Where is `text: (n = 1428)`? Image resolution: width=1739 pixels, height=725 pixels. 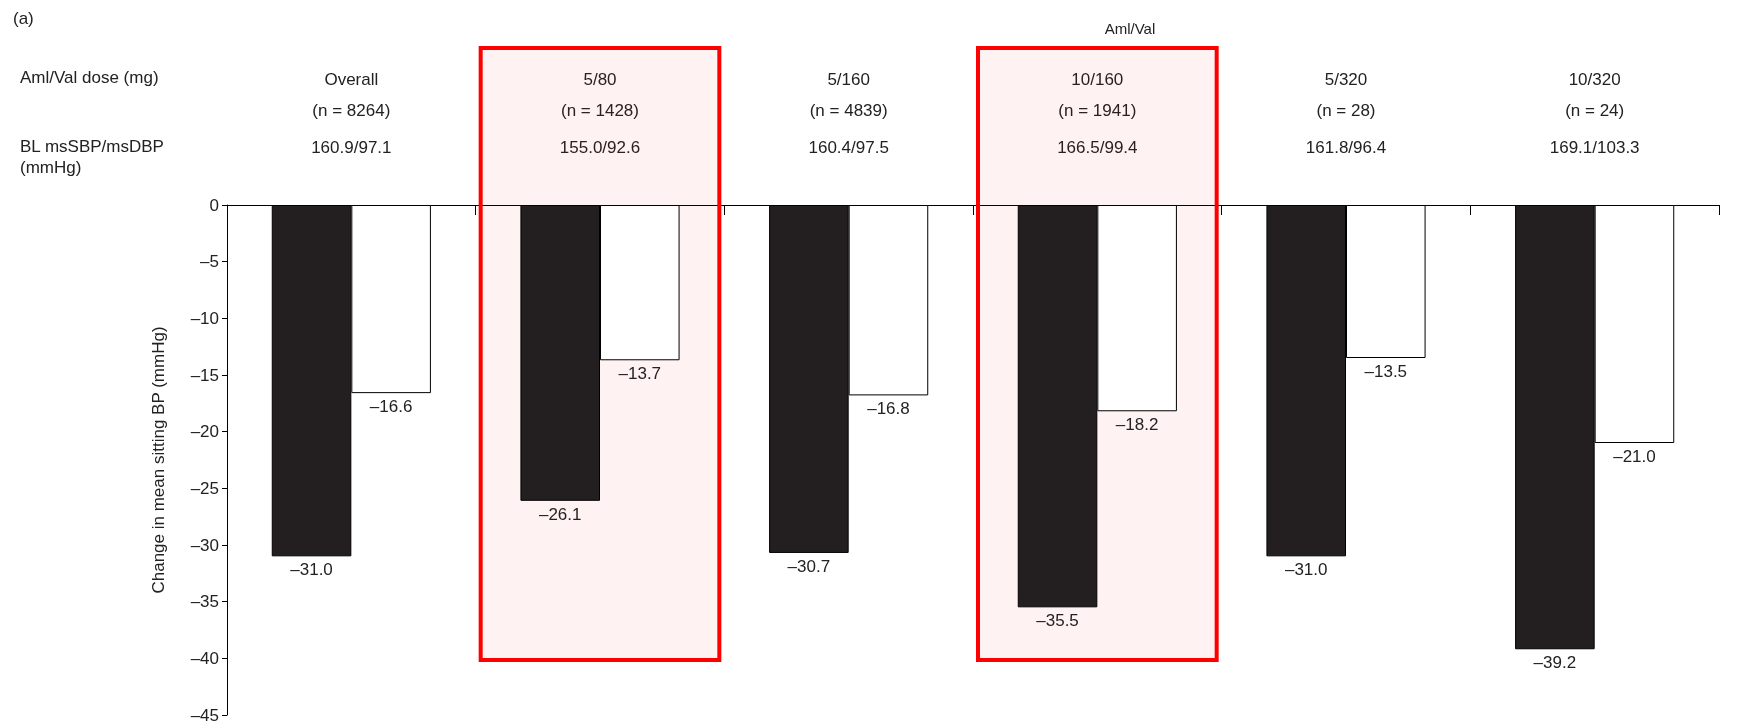 text: (n = 1428) is located at coordinates (600, 110).